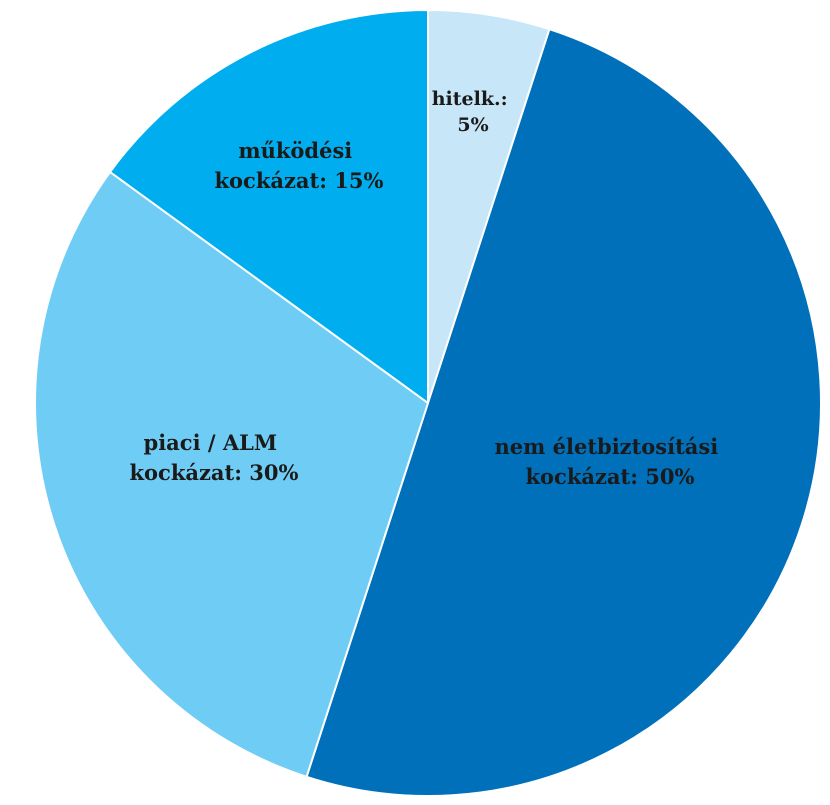 This screenshot has height=805, width=830. What do you see at coordinates (299, 165) in the screenshot?
I see `slice-label-mukodesi: működési kockázat: 15%` at bounding box center [299, 165].